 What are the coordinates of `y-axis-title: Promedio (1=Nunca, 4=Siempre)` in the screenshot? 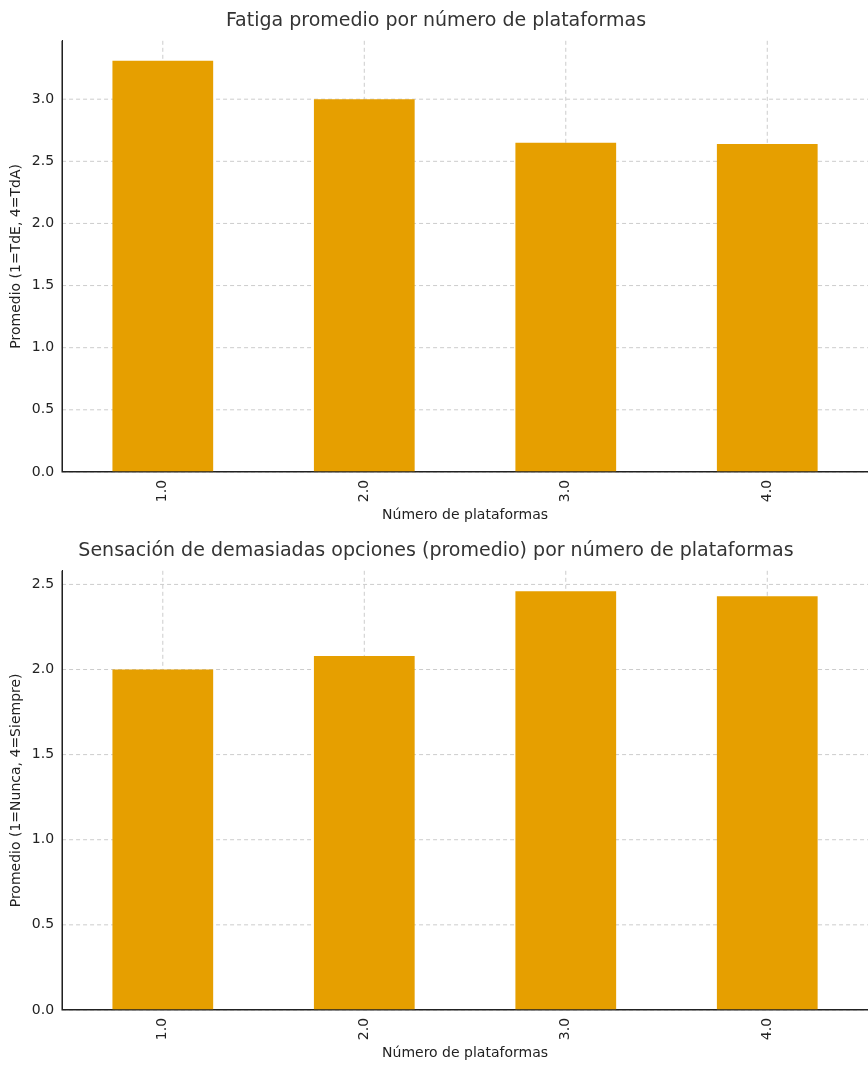 It's located at (15, 790).